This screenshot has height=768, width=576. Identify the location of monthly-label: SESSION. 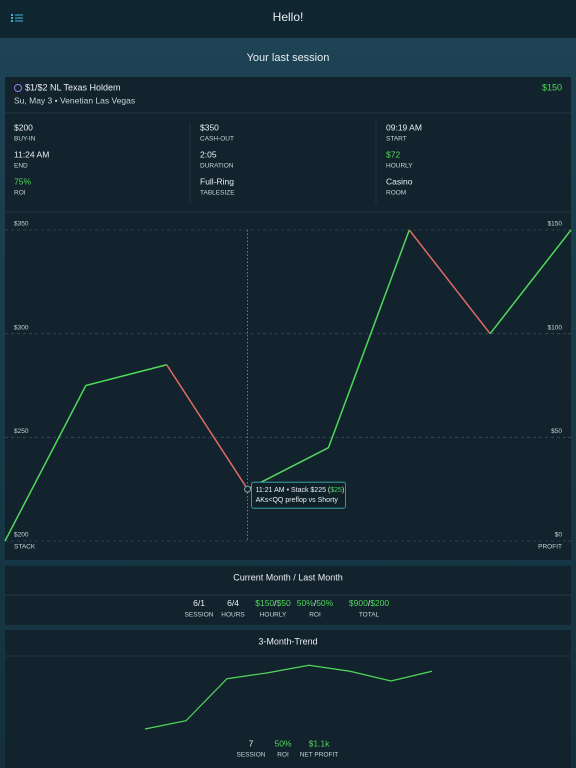
(199, 615).